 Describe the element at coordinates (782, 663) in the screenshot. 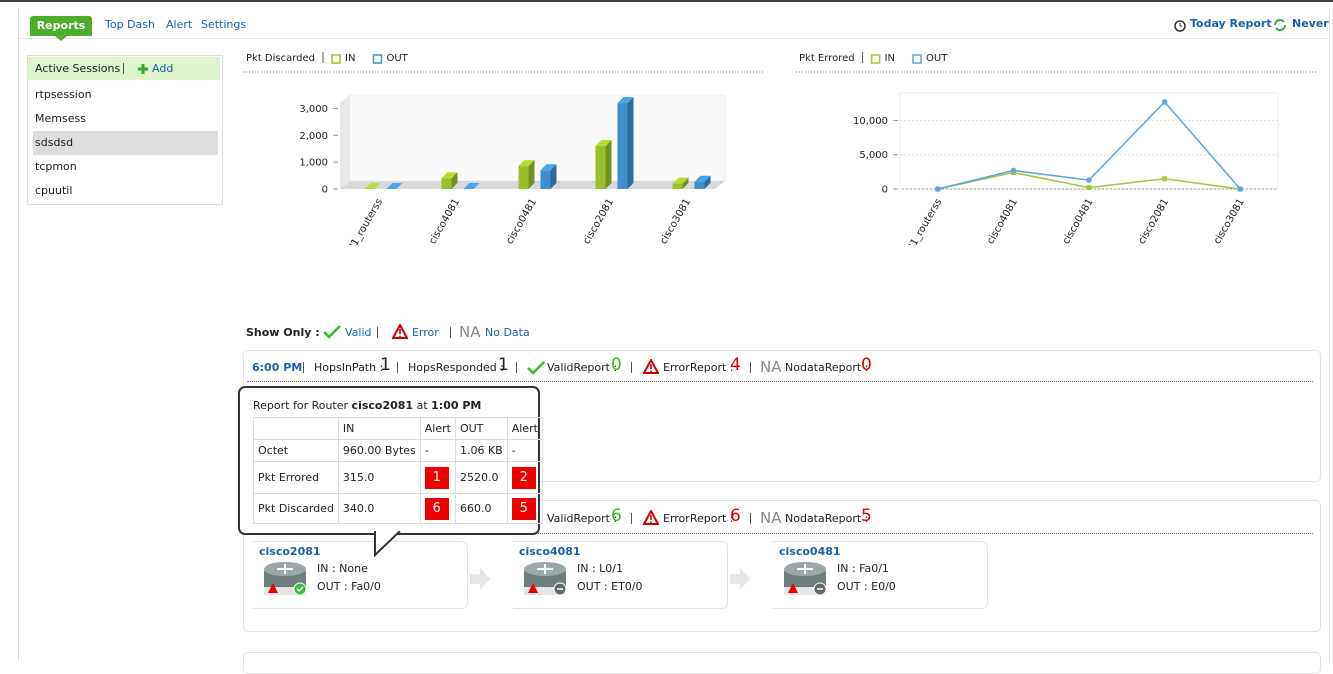

I see `report-box` at that location.